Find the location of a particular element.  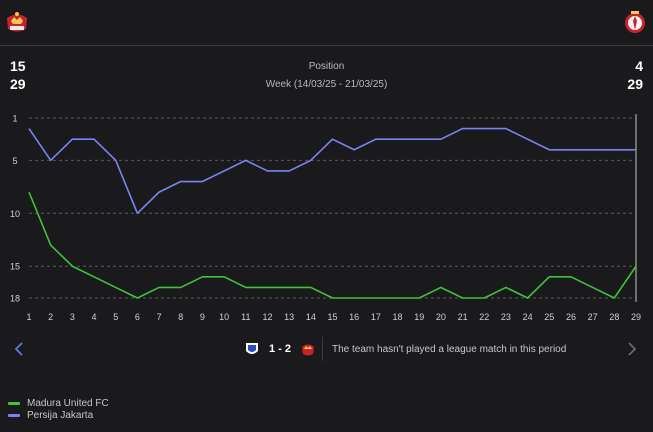

next-week-button is located at coordinates (631, 349).